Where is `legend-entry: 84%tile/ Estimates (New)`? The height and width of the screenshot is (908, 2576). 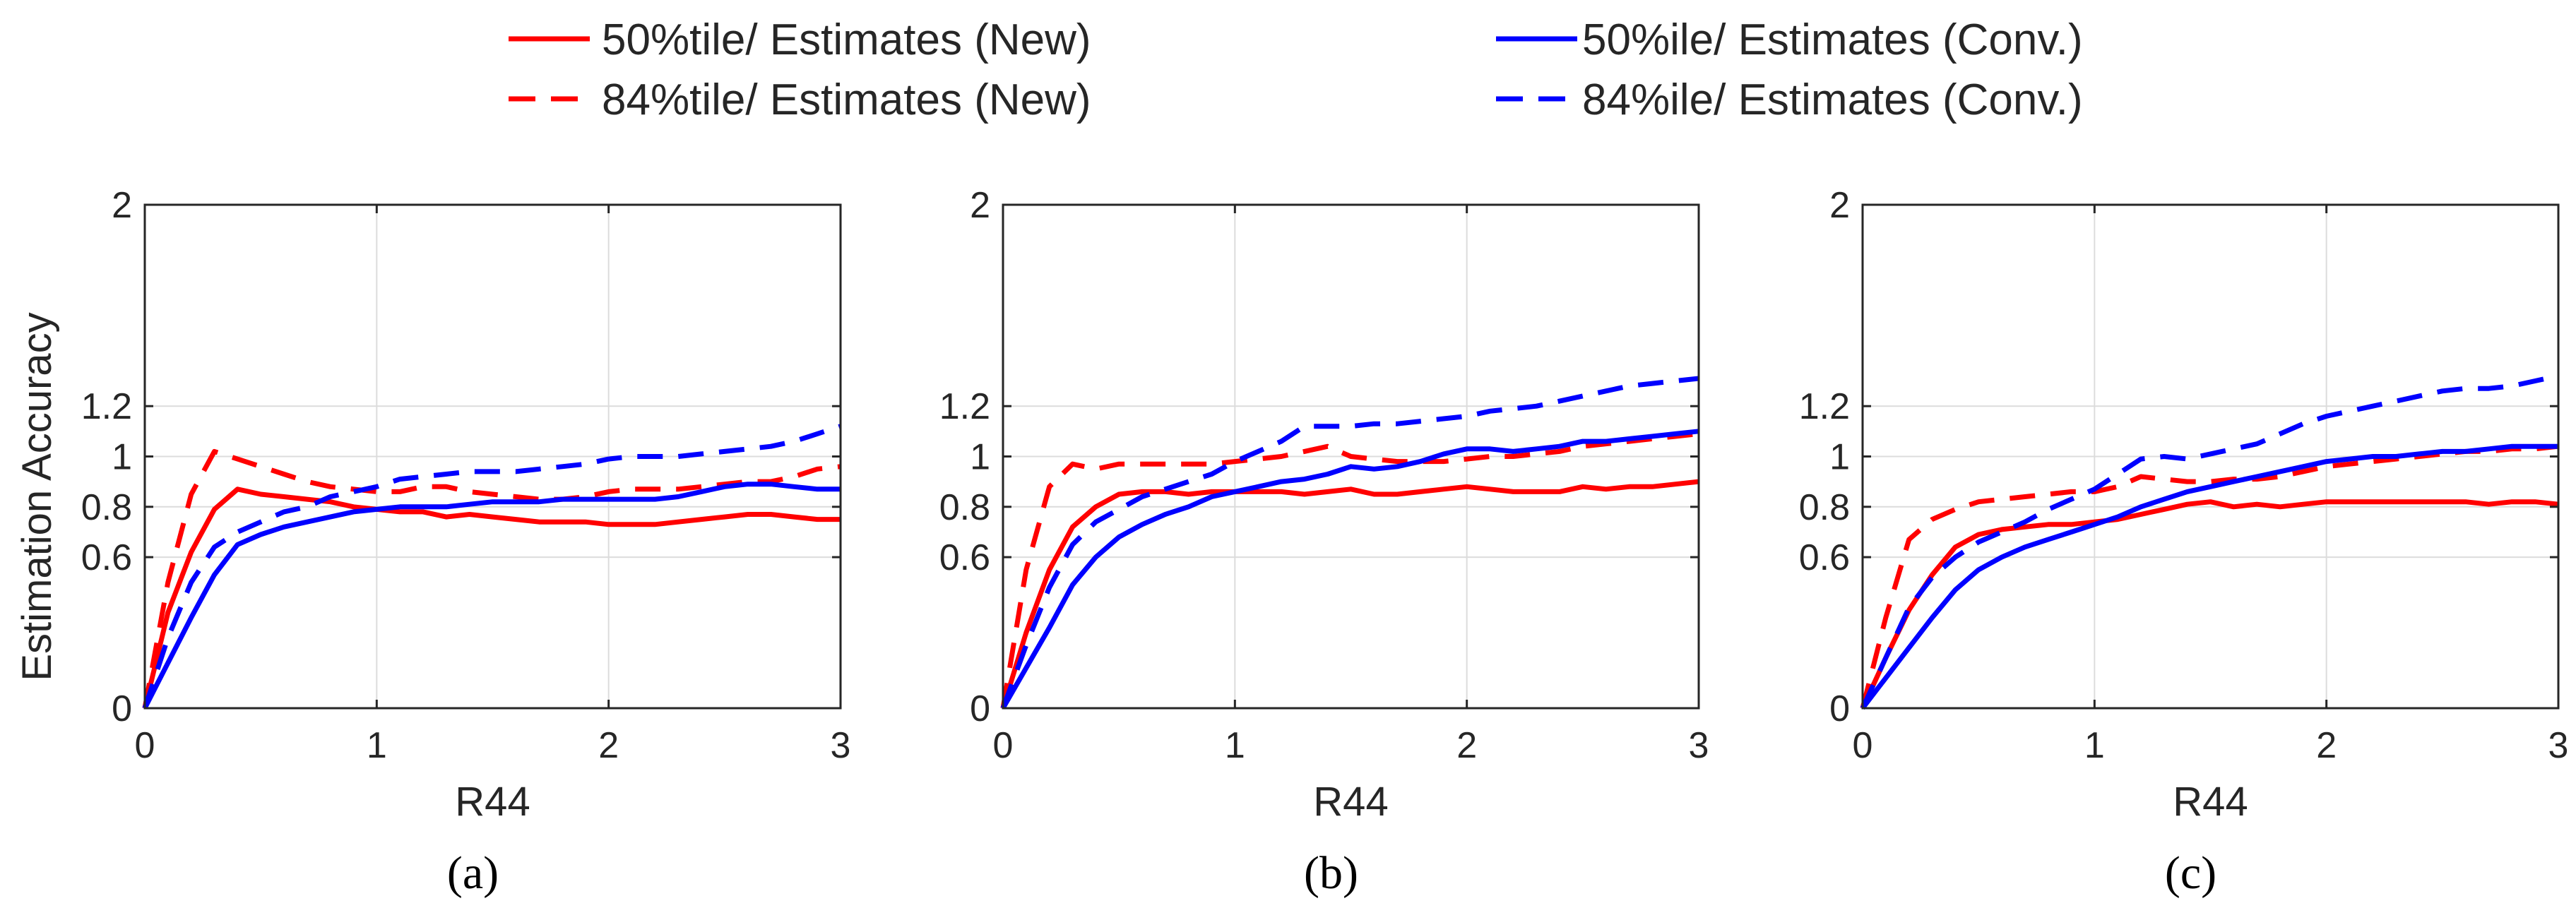
legend-entry: 84%tile/ Estimates (New) is located at coordinates (800, 100).